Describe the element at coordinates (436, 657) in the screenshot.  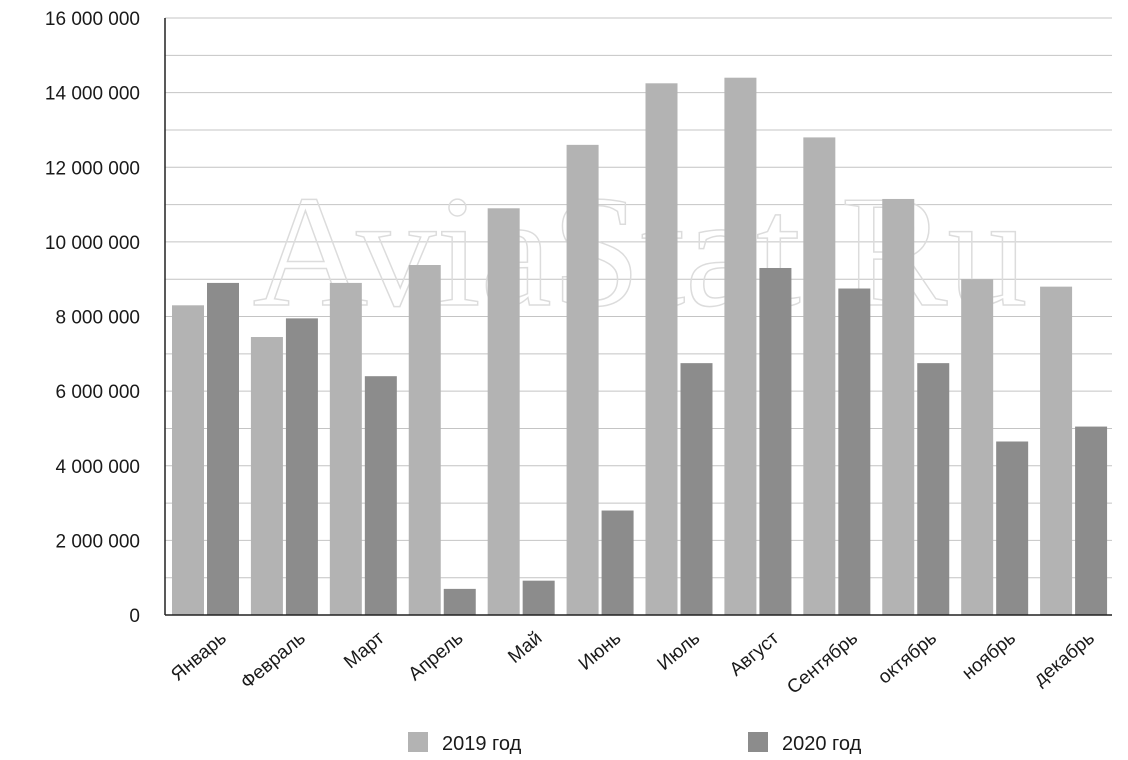
I see `x-tick-label: Апрель` at that location.